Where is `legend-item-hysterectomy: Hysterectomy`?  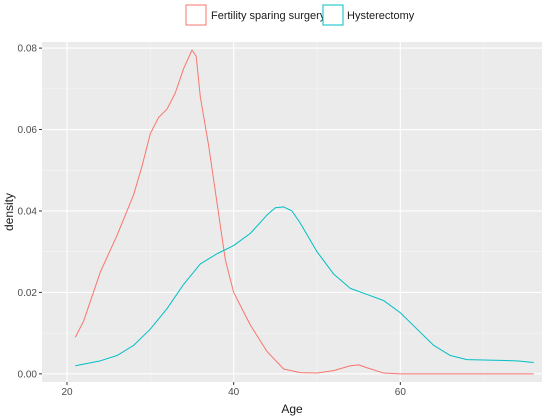 legend-item-hysterectomy: Hysterectomy is located at coordinates (368, 15).